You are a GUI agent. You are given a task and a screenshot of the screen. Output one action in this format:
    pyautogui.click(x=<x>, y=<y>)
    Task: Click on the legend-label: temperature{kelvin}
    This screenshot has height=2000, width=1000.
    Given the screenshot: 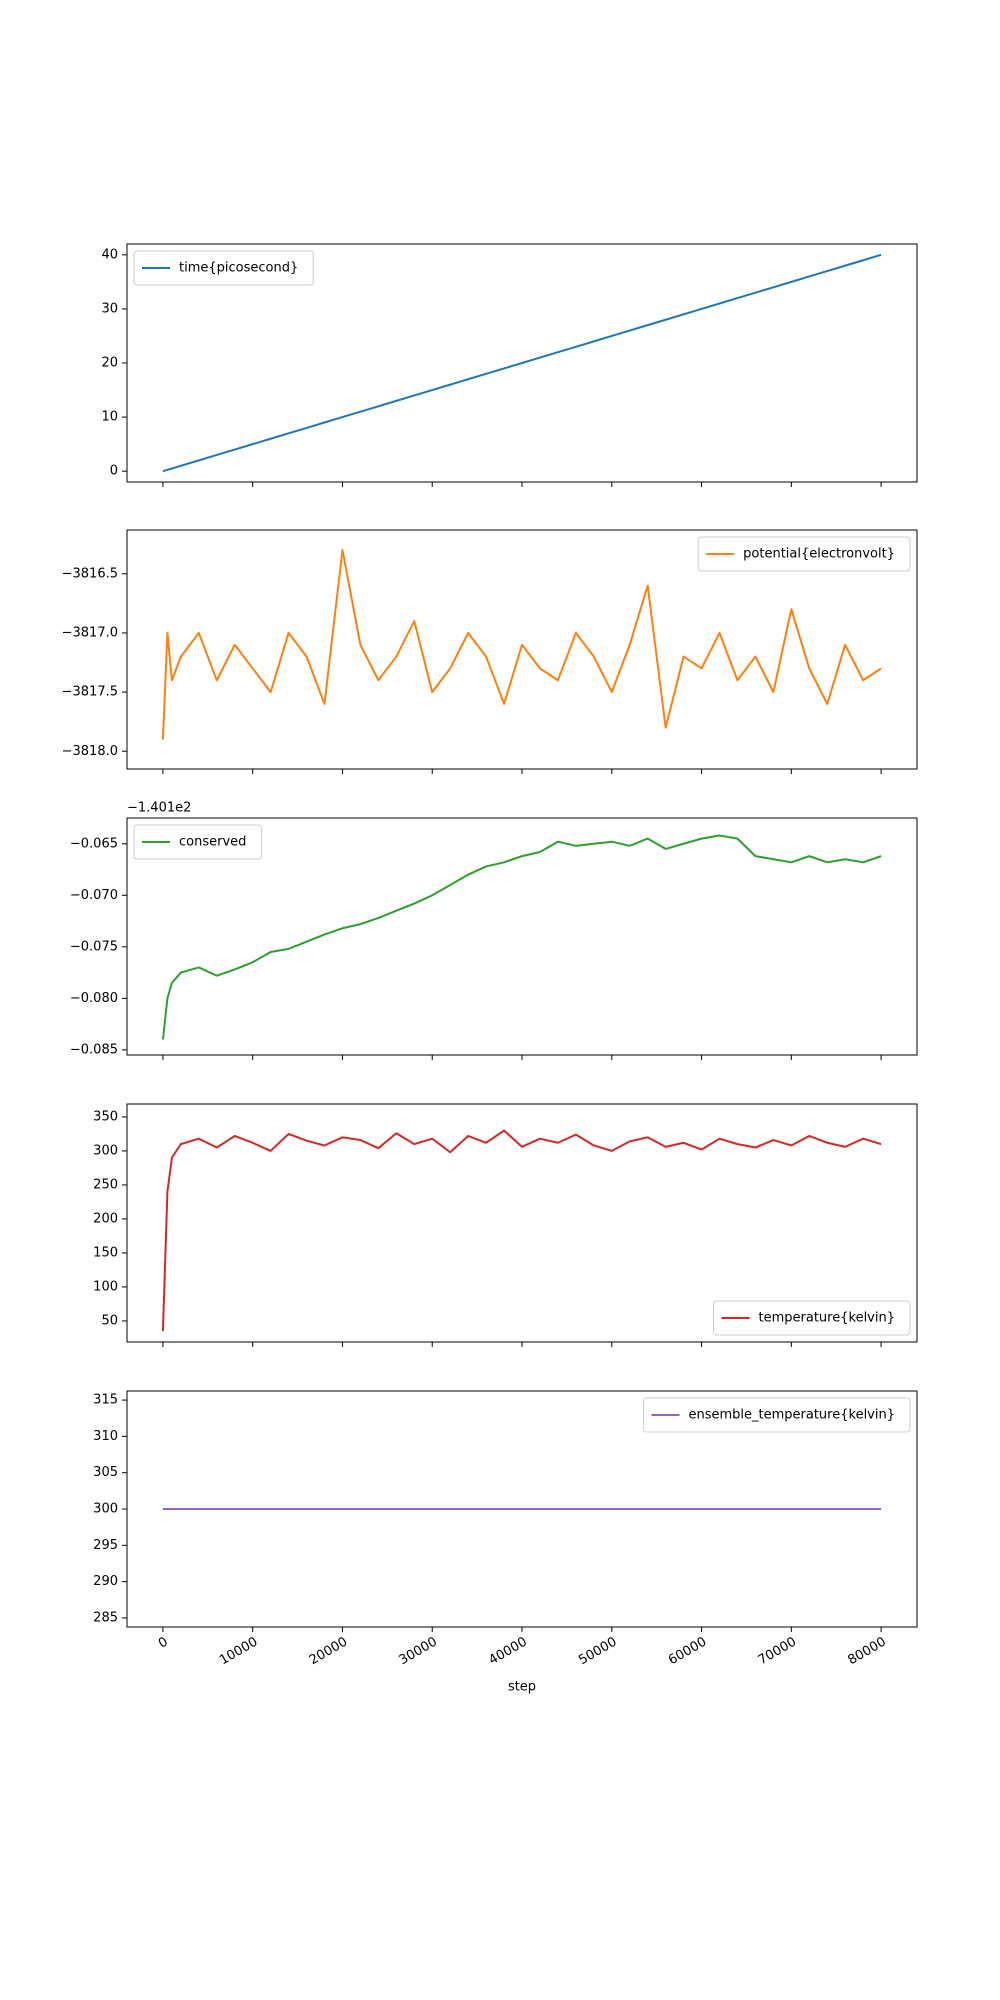 What is the action you would take?
    pyautogui.click(x=827, y=1318)
    